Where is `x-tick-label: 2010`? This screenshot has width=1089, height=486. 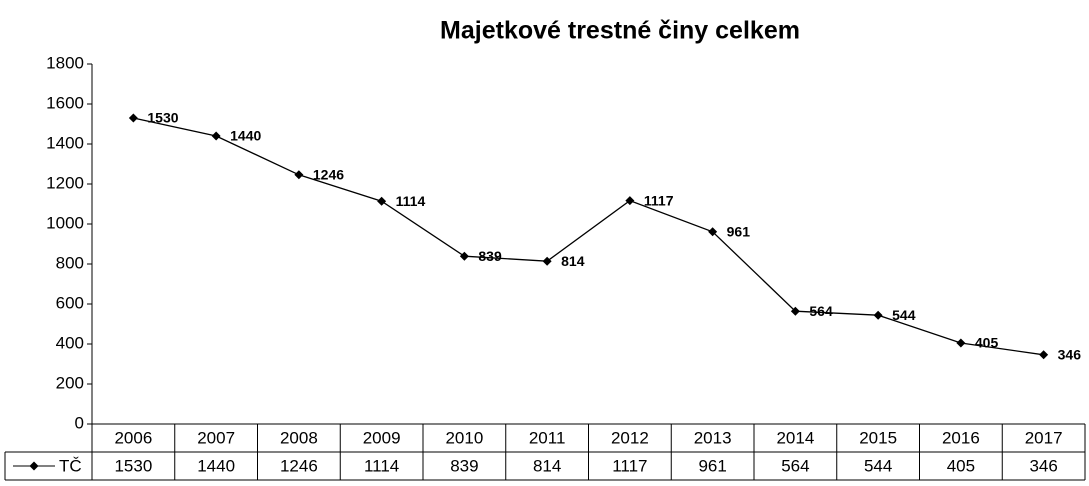
x-tick-label: 2010 is located at coordinates (464, 437).